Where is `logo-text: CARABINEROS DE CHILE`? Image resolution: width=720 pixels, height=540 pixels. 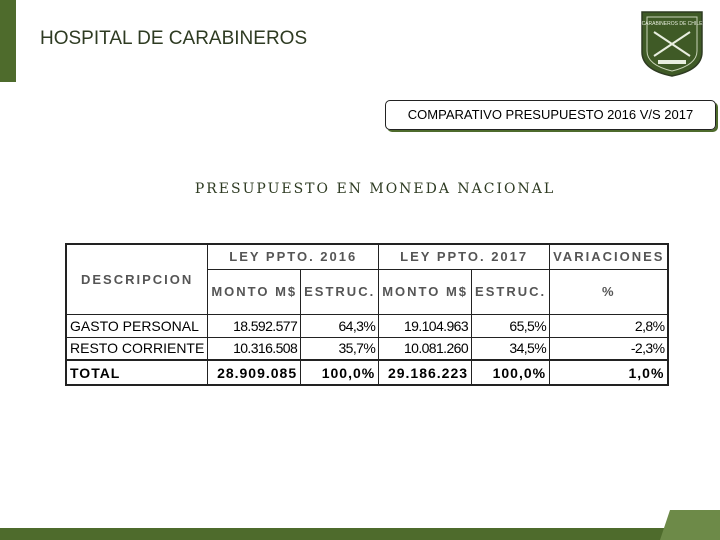
logo-text: CARABINEROS DE CHILE is located at coordinates (673, 24).